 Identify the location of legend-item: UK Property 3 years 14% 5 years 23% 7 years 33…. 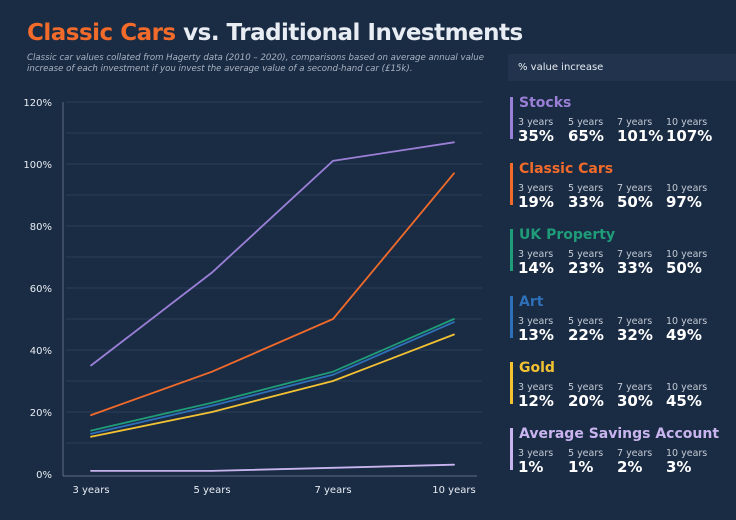
(620, 252).